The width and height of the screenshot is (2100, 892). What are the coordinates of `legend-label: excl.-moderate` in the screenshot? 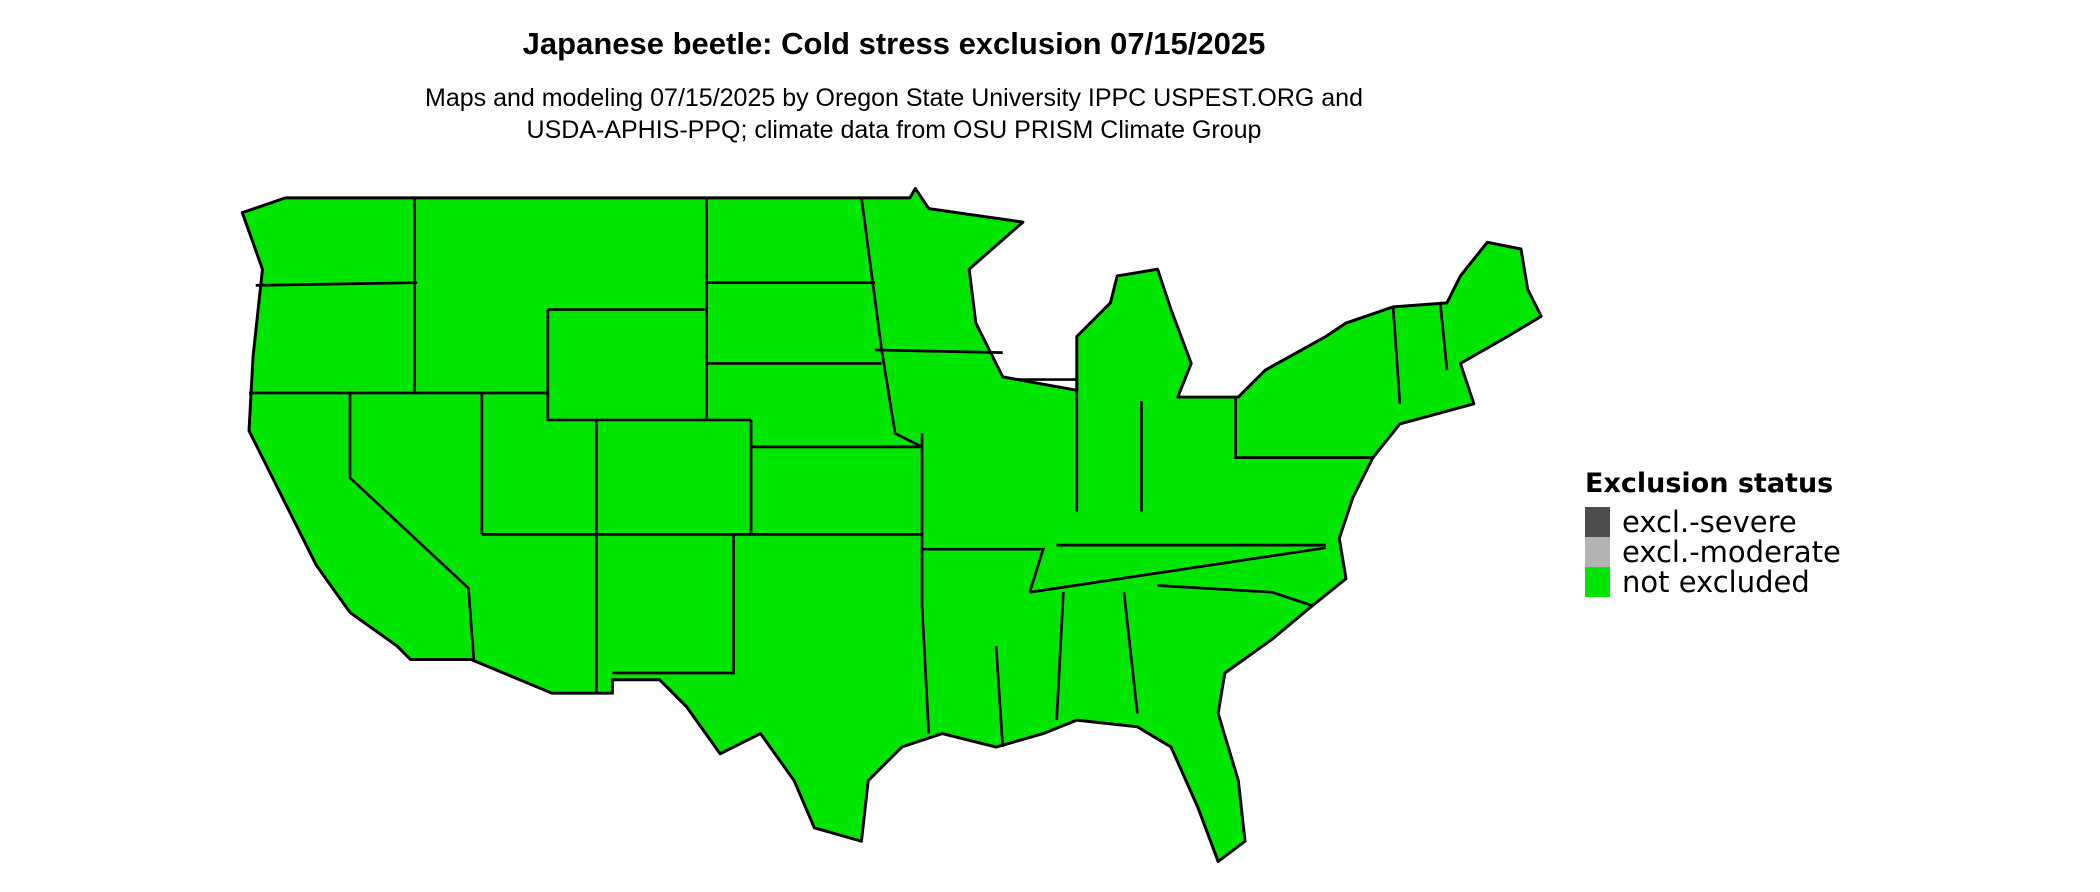 It's located at (1731, 552).